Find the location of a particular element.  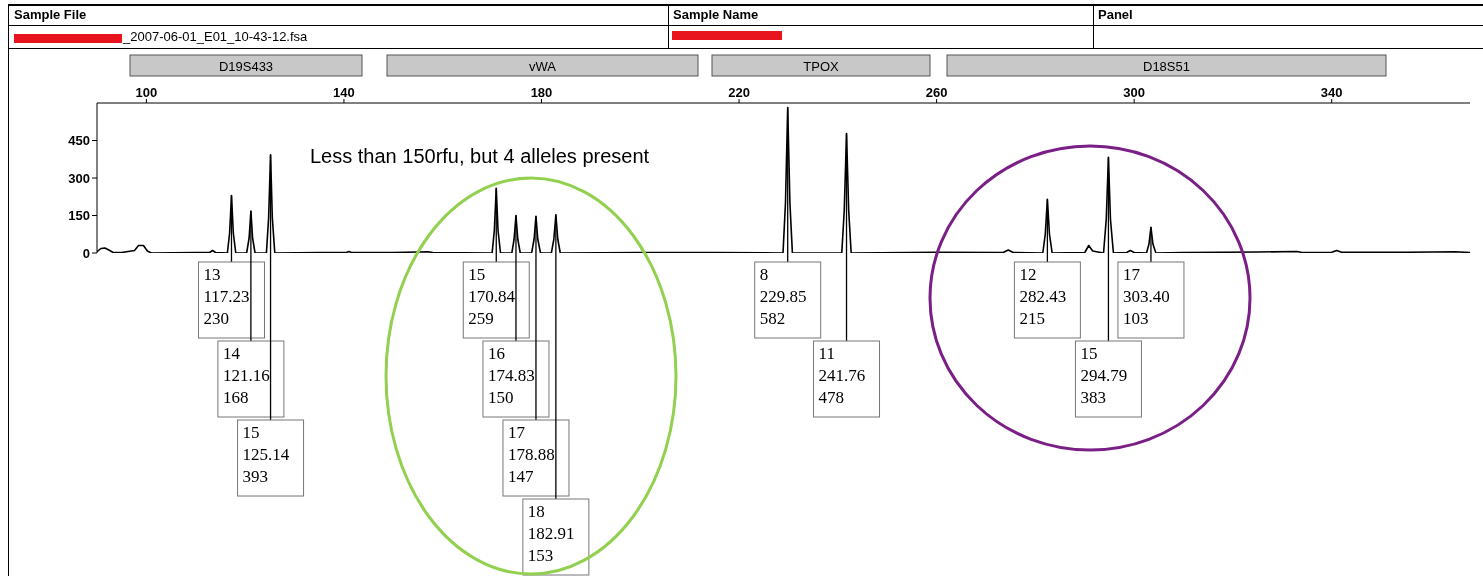

text: Panel is located at coordinates (1115, 15).